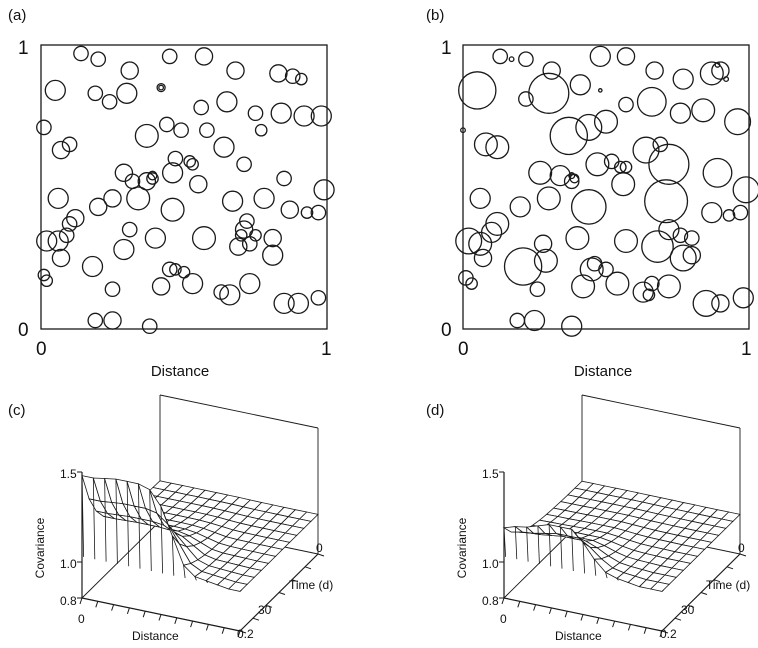 The width and height of the screenshot is (758, 648). Describe the element at coordinates (603, 371) in the screenshot. I see `panel-b-x-axis-title: Distance` at that location.